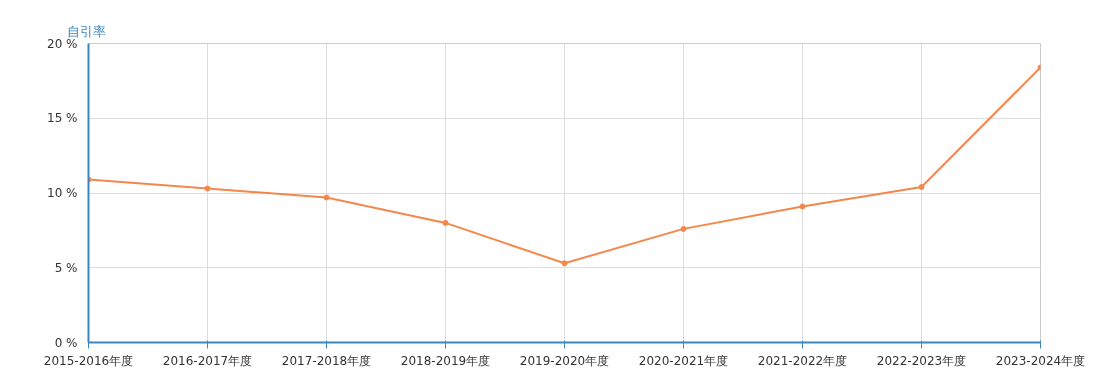 The height and width of the screenshot is (386, 1120). I want to click on x-tick-label: 2018-2019年度, so click(445, 360).